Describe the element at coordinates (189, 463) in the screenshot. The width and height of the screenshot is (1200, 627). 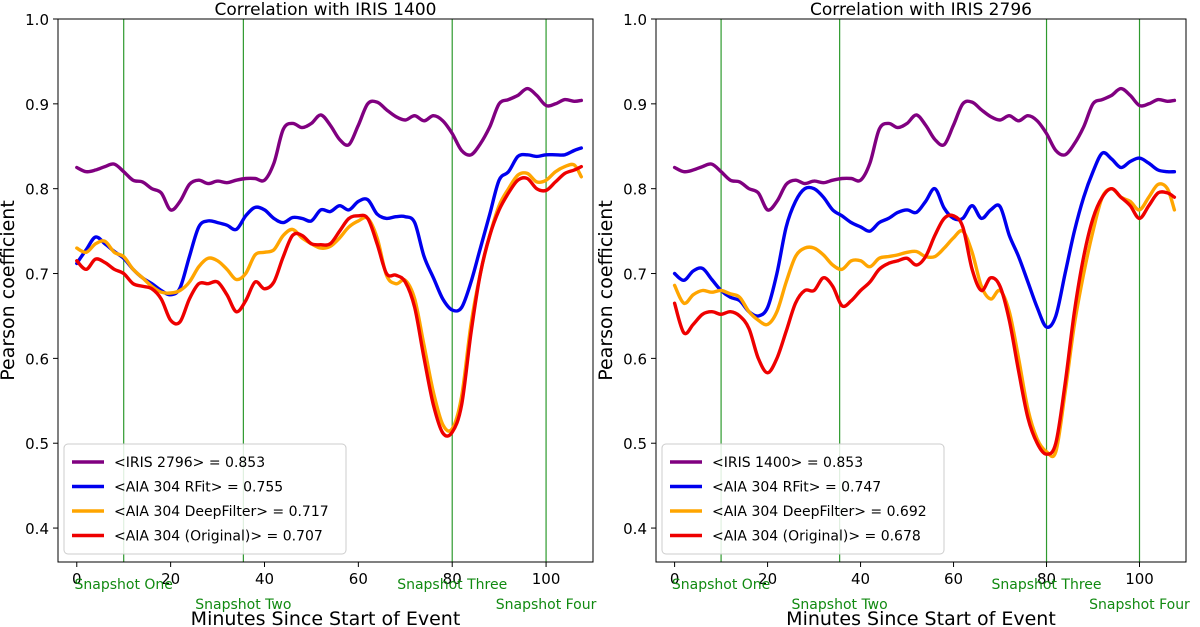
I see `legend-entry: <IRIS 2796> = 0.853` at that location.